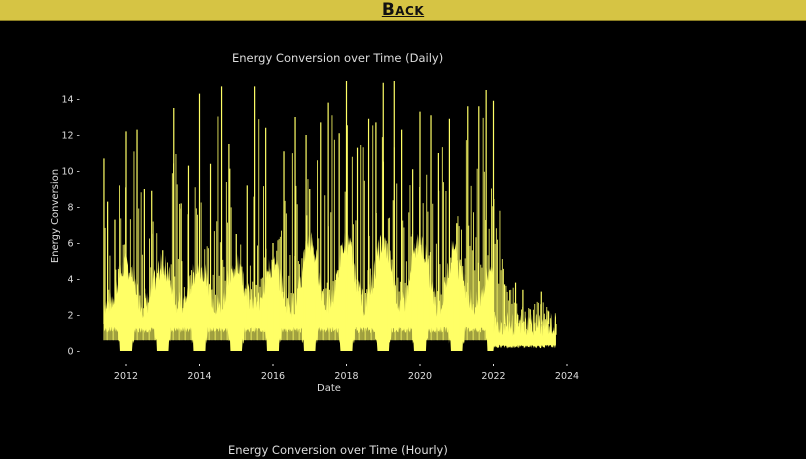  I want to click on x-tick-label: 2022, so click(493, 376).